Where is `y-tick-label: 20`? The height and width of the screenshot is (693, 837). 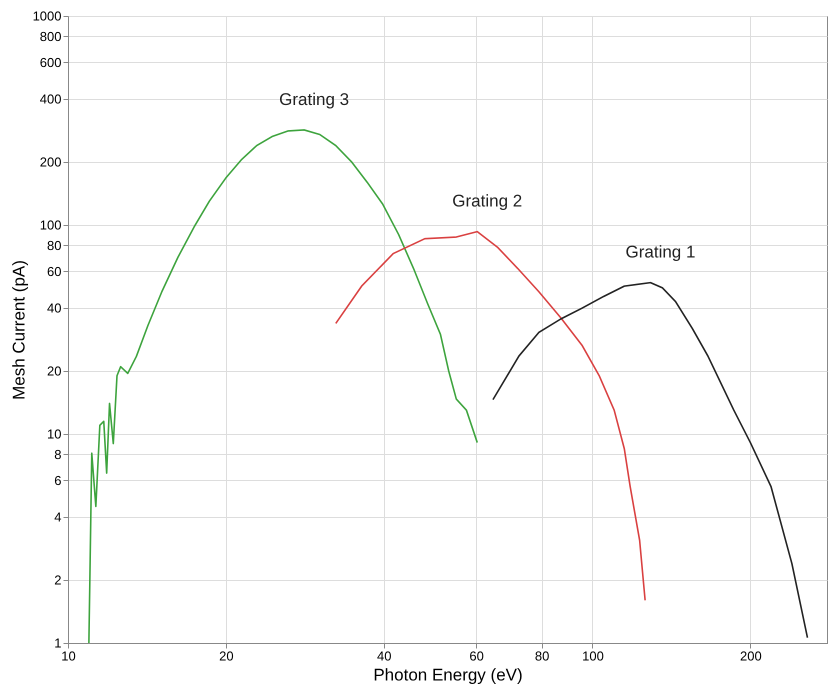 y-tick-label: 20 is located at coordinates (54, 371).